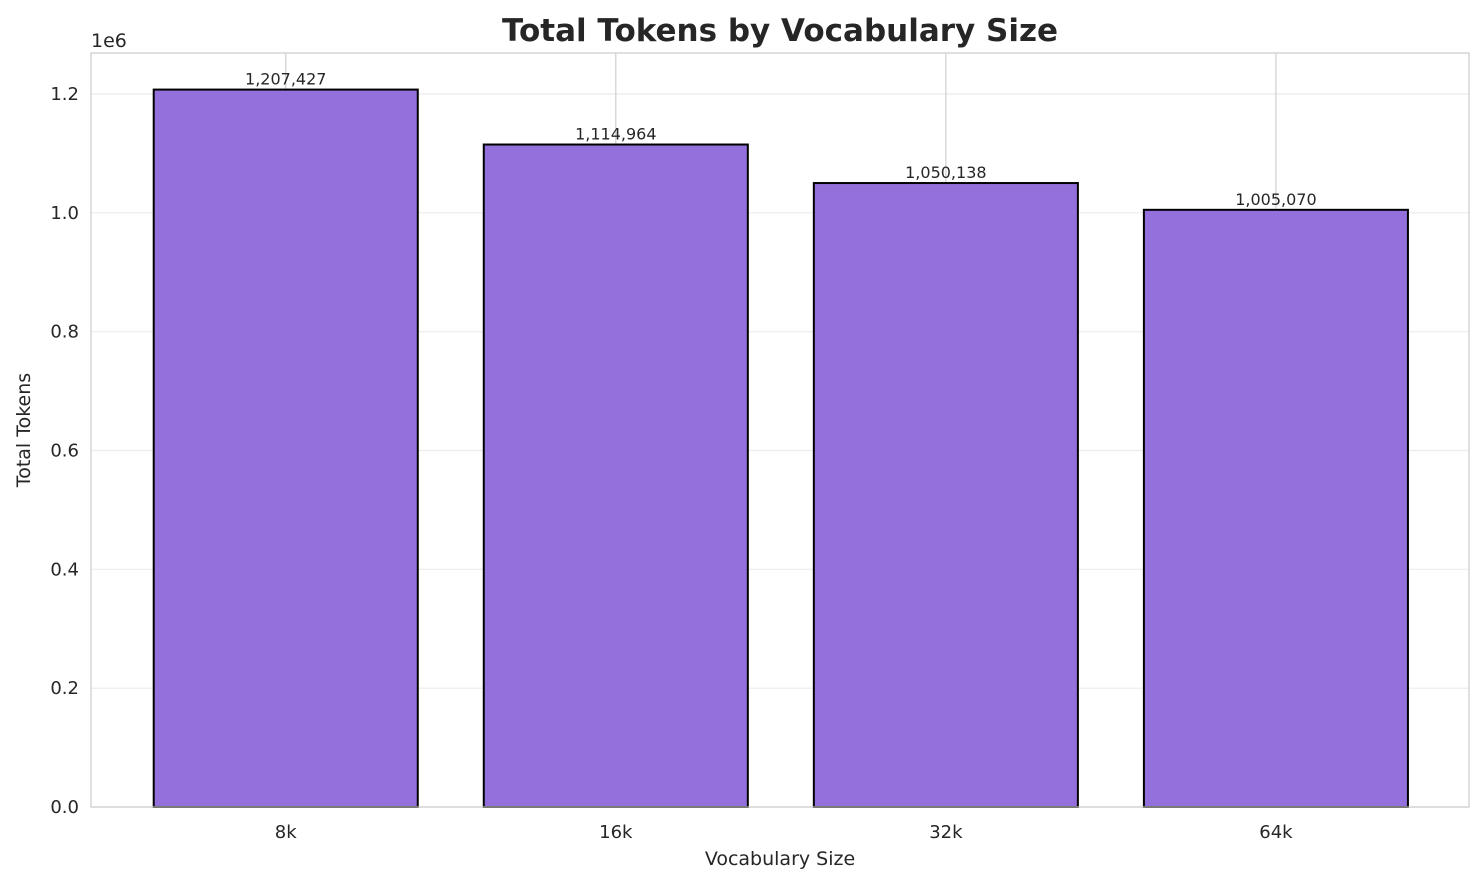  I want to click on y-axis-label: Total Tokens, so click(24, 430).